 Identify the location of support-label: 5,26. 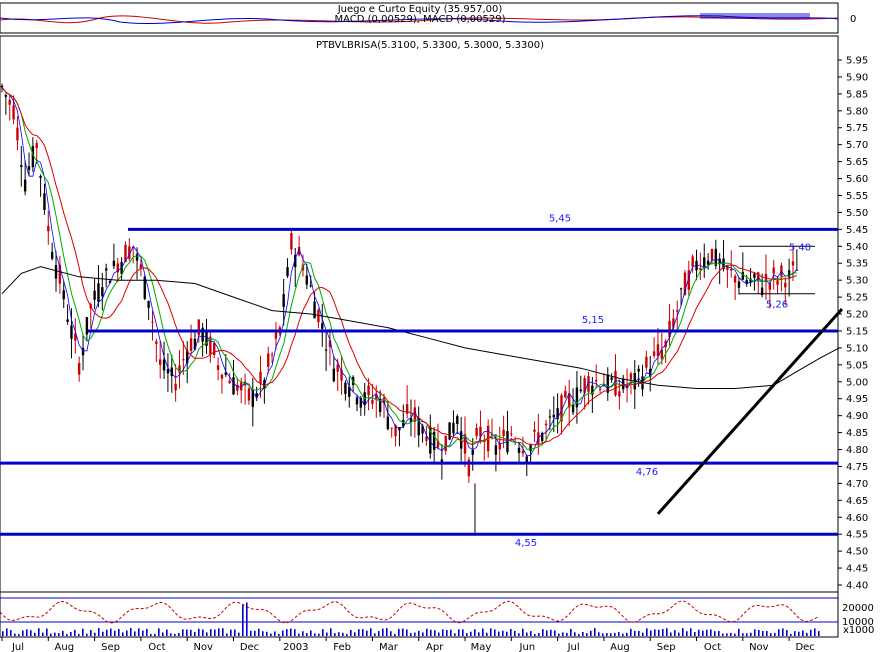
(777, 305).